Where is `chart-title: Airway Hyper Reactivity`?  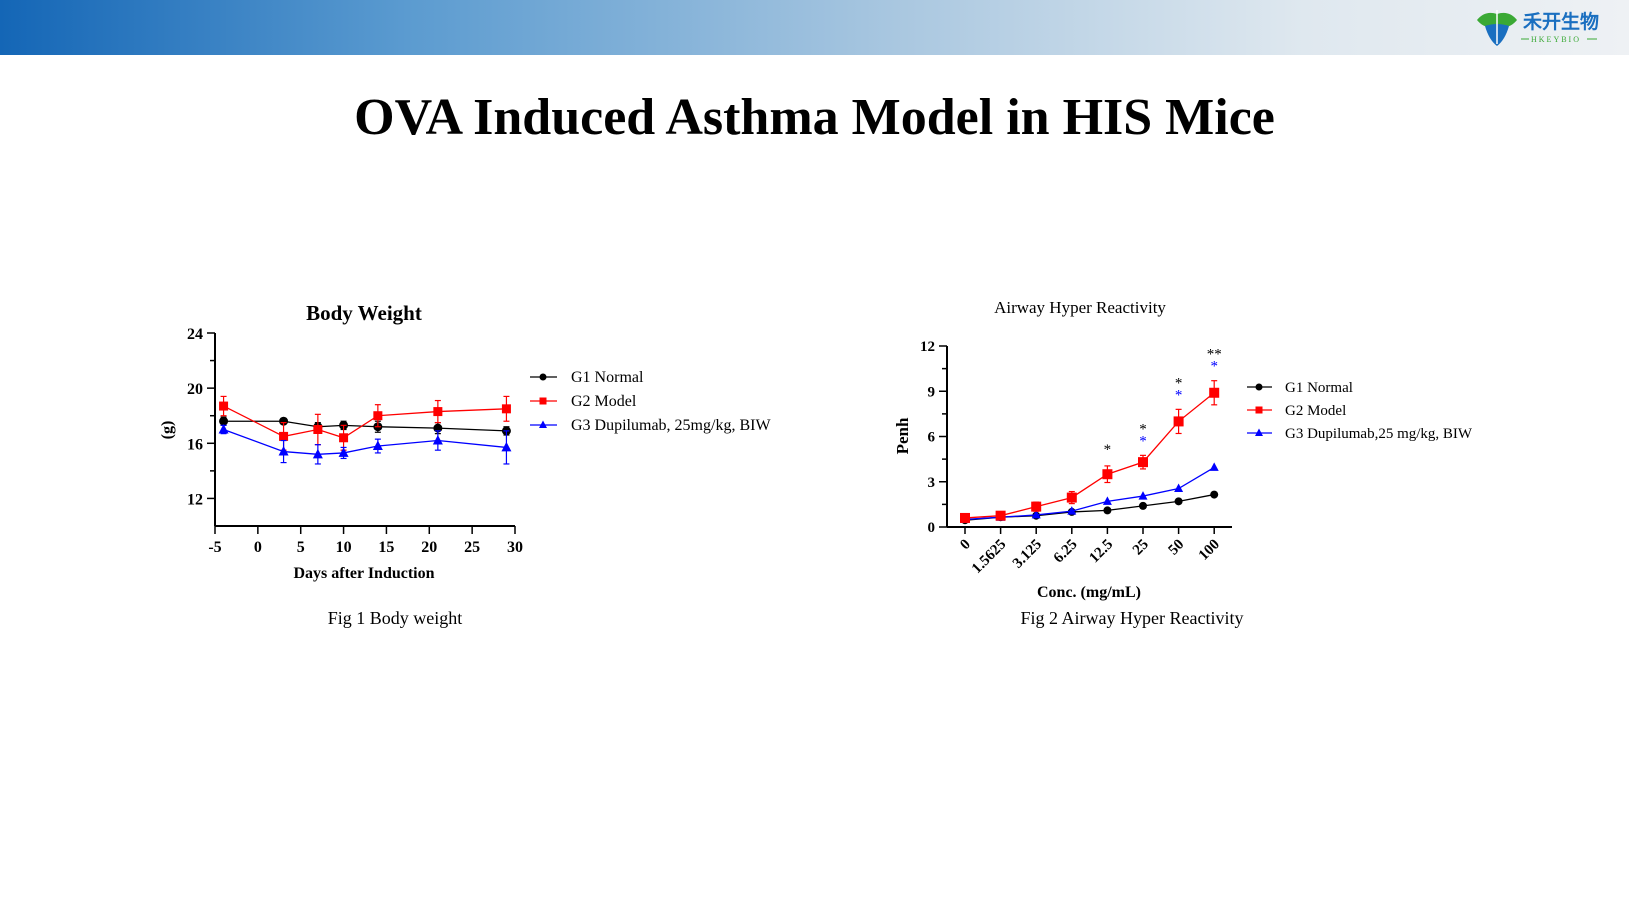
chart-title: Airway Hyper Reactivity is located at coordinates (1080, 307).